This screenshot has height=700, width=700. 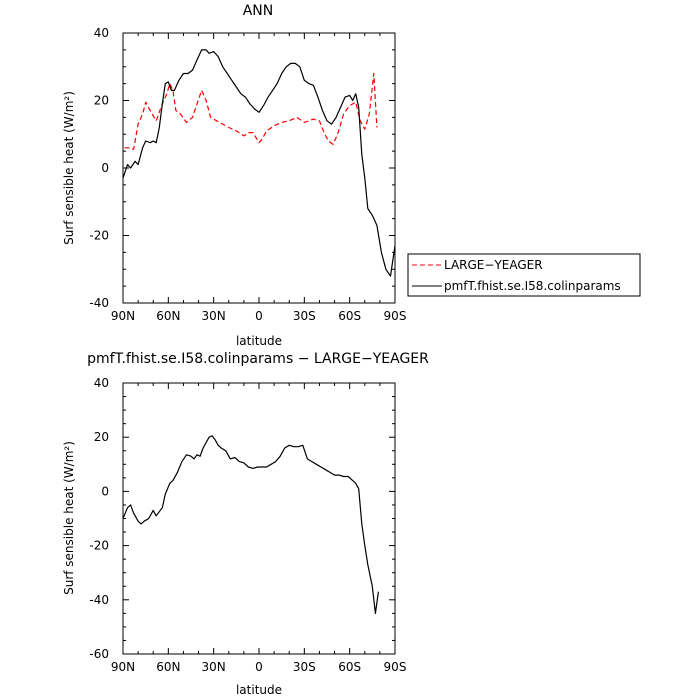 What do you see at coordinates (168, 667) in the screenshot?
I see `bottom-x-tick-label: 60N` at bounding box center [168, 667].